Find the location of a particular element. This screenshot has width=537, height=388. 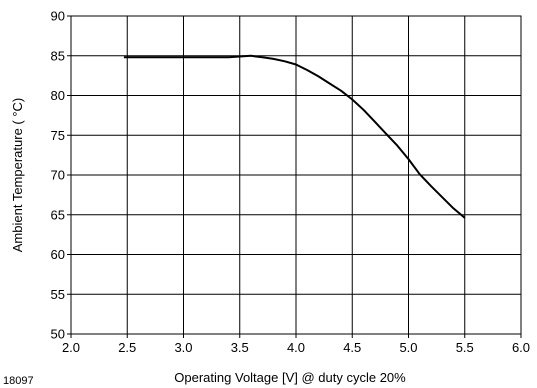

y-tick-label: 60 is located at coordinates (58, 254).